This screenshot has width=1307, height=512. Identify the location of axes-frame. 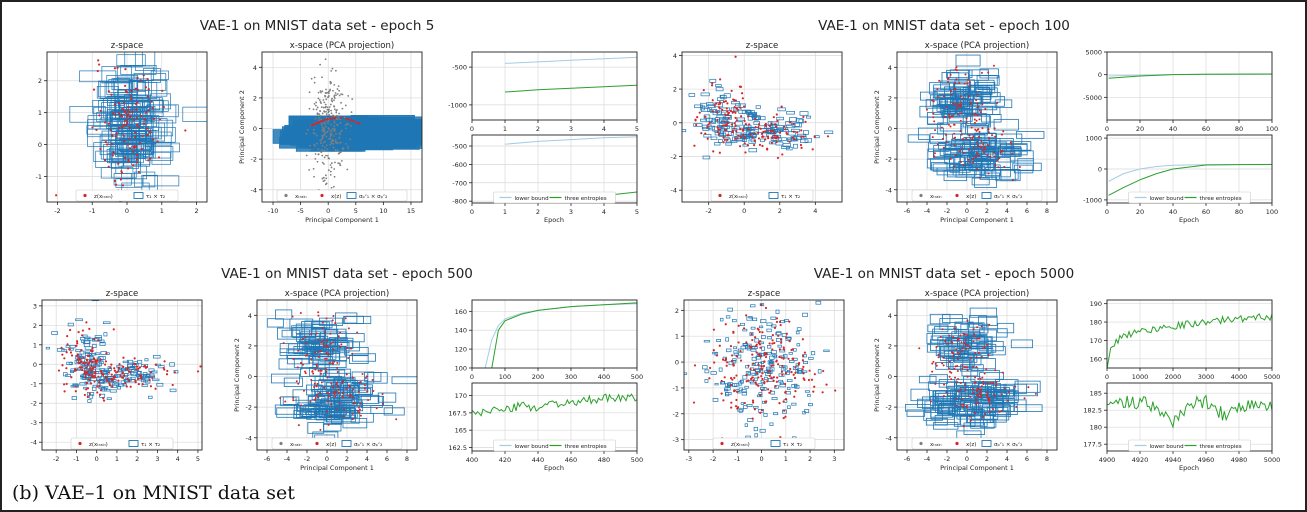
(554, 334).